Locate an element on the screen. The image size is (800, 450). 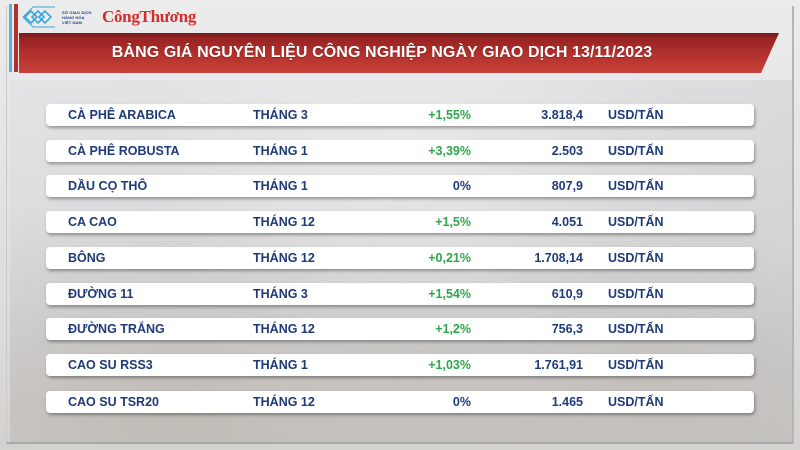
price-value: 2.503 is located at coordinates (567, 151).